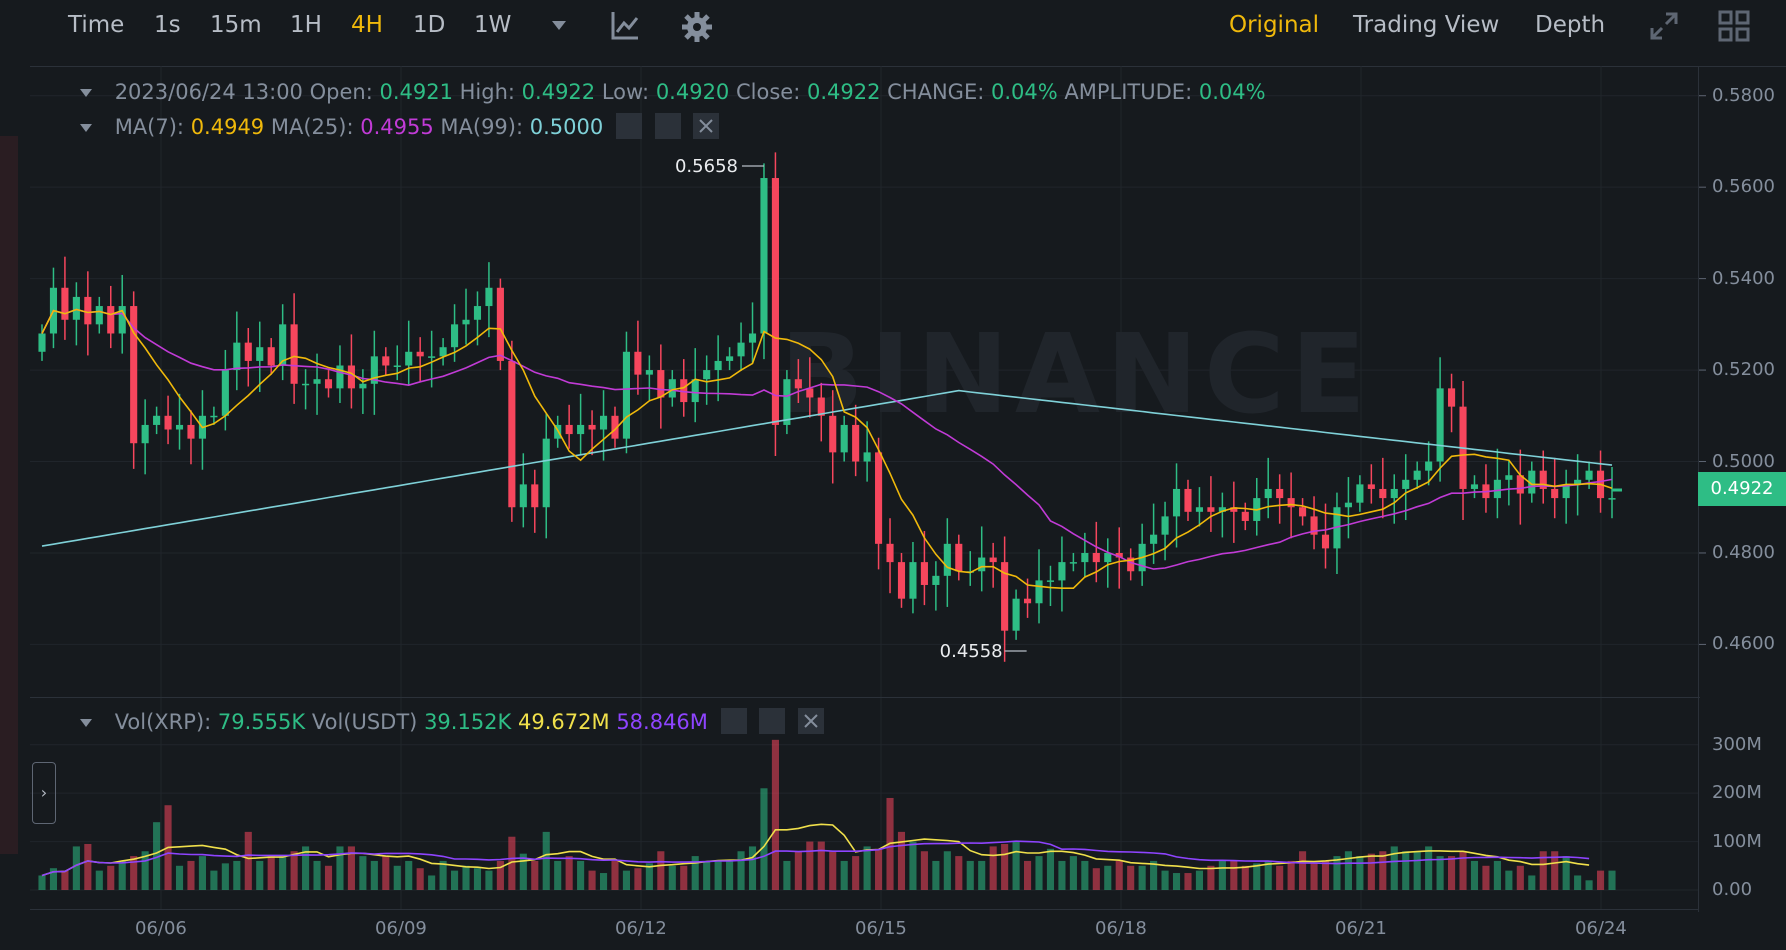 The width and height of the screenshot is (1786, 950). I want to click on interval-1h: 1H, so click(306, 25).